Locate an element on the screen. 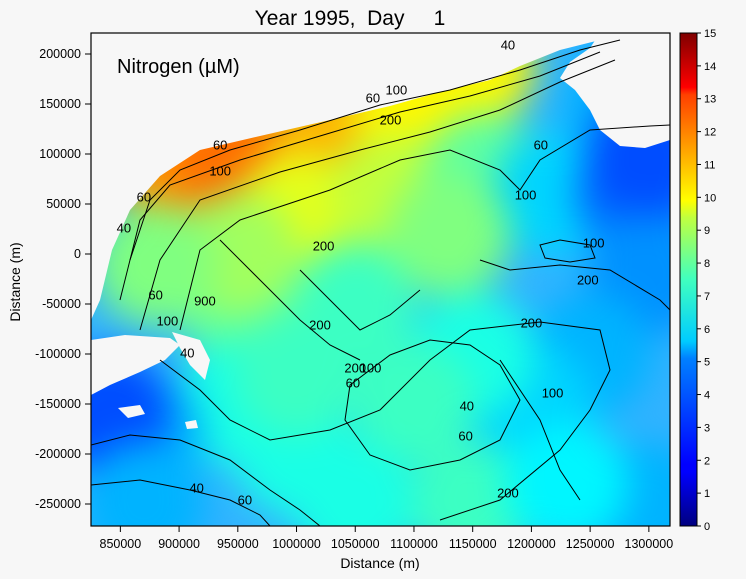  x-tick-label: 1050000 is located at coordinates (355, 544).